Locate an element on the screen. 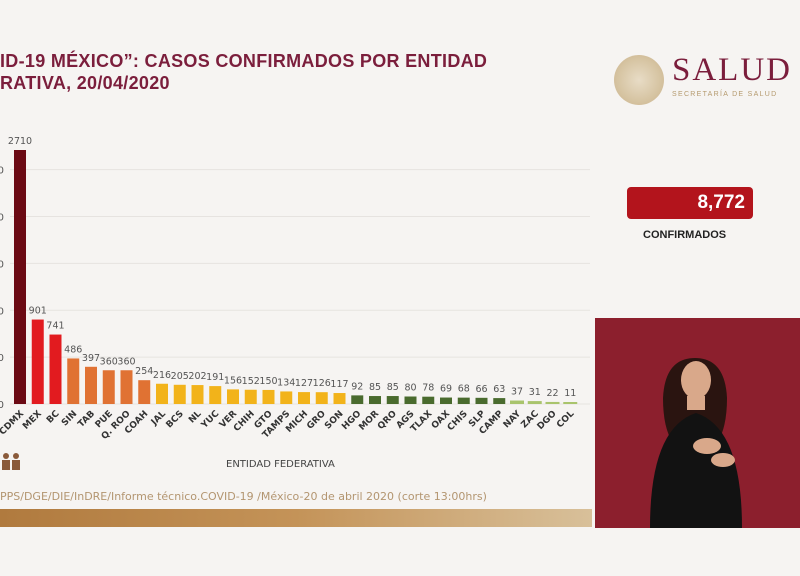 This screenshot has height=576, width=800. y-tick-label: 2000 is located at coordinates (2, 218).